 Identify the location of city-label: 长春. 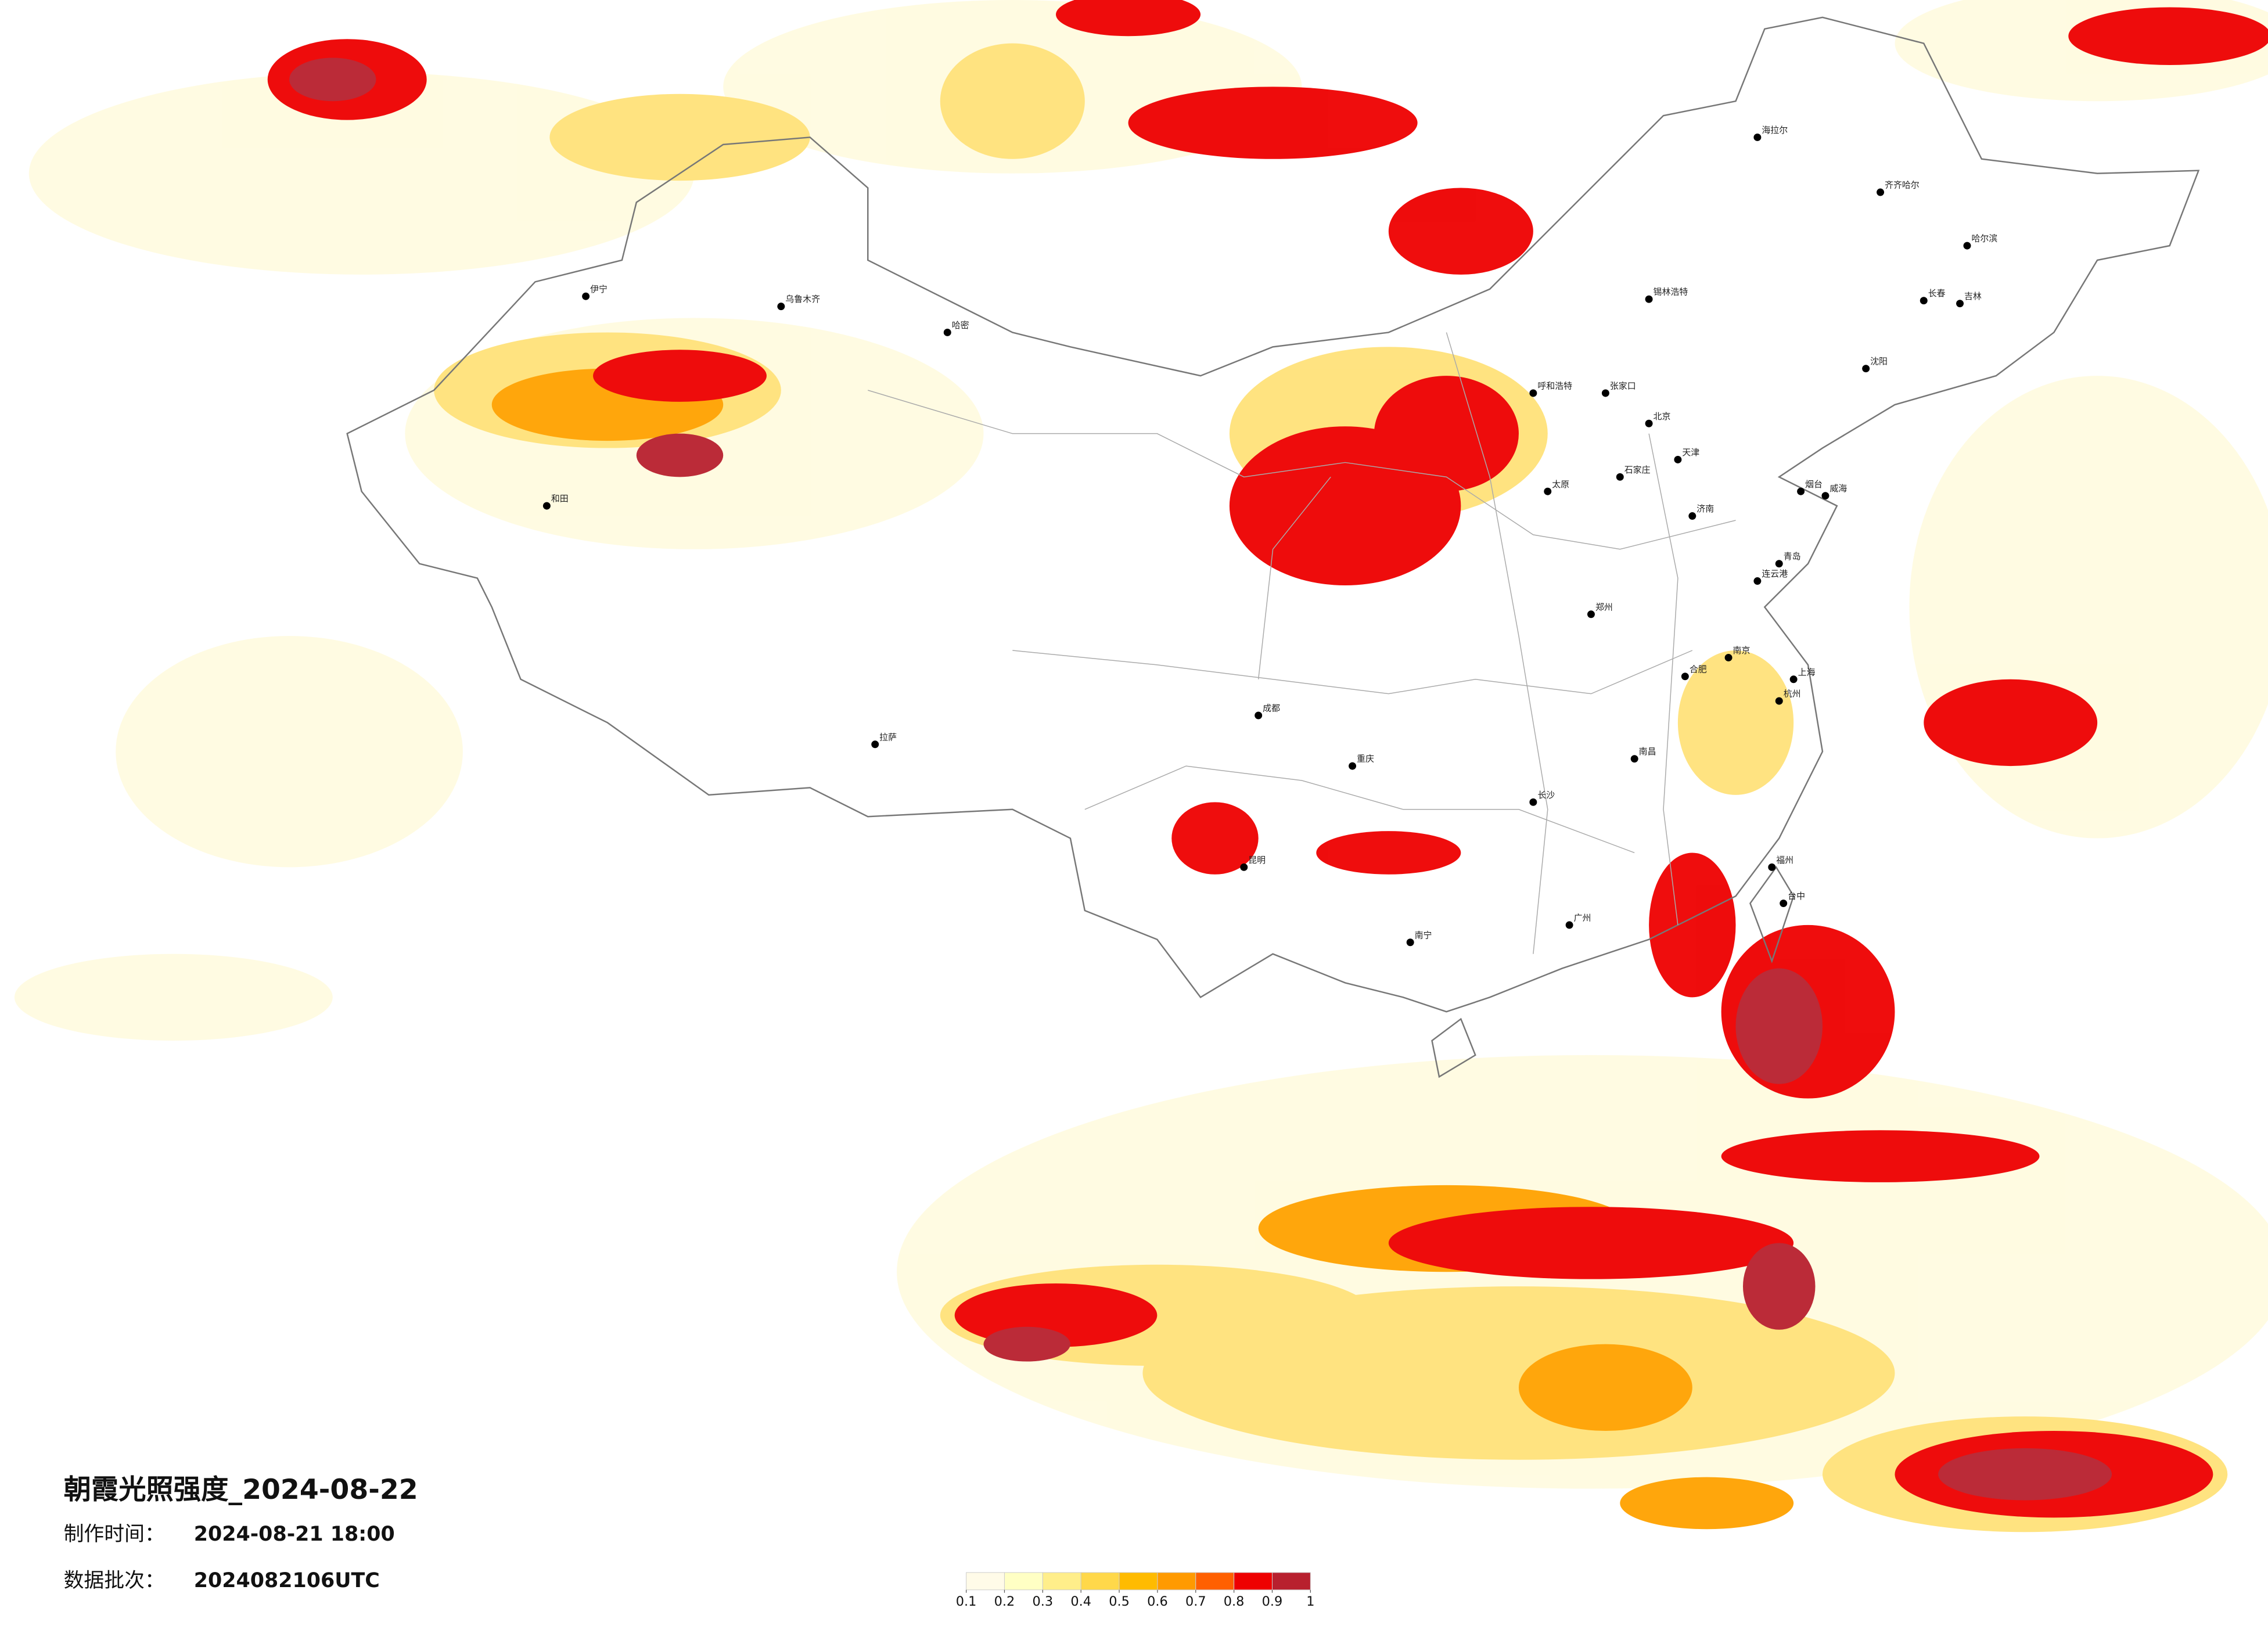
(1937, 293).